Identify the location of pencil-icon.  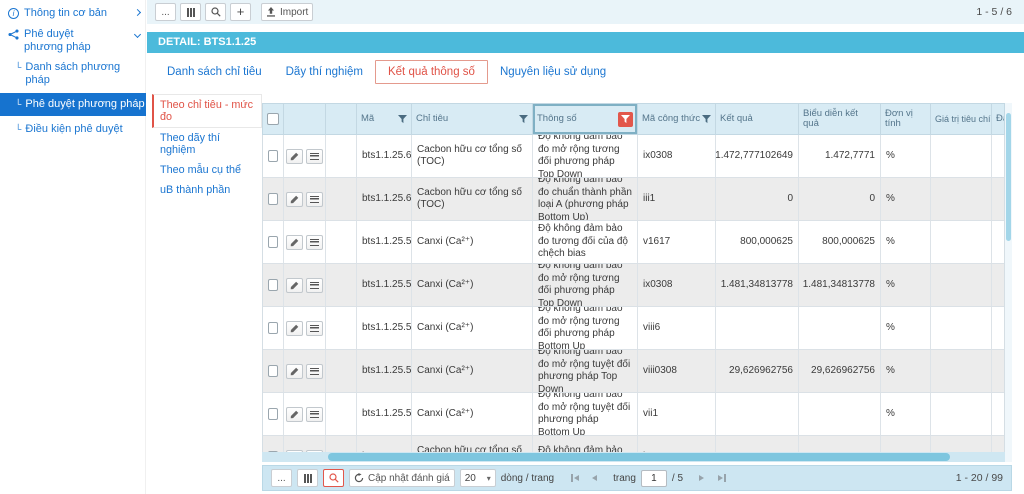
(294, 285).